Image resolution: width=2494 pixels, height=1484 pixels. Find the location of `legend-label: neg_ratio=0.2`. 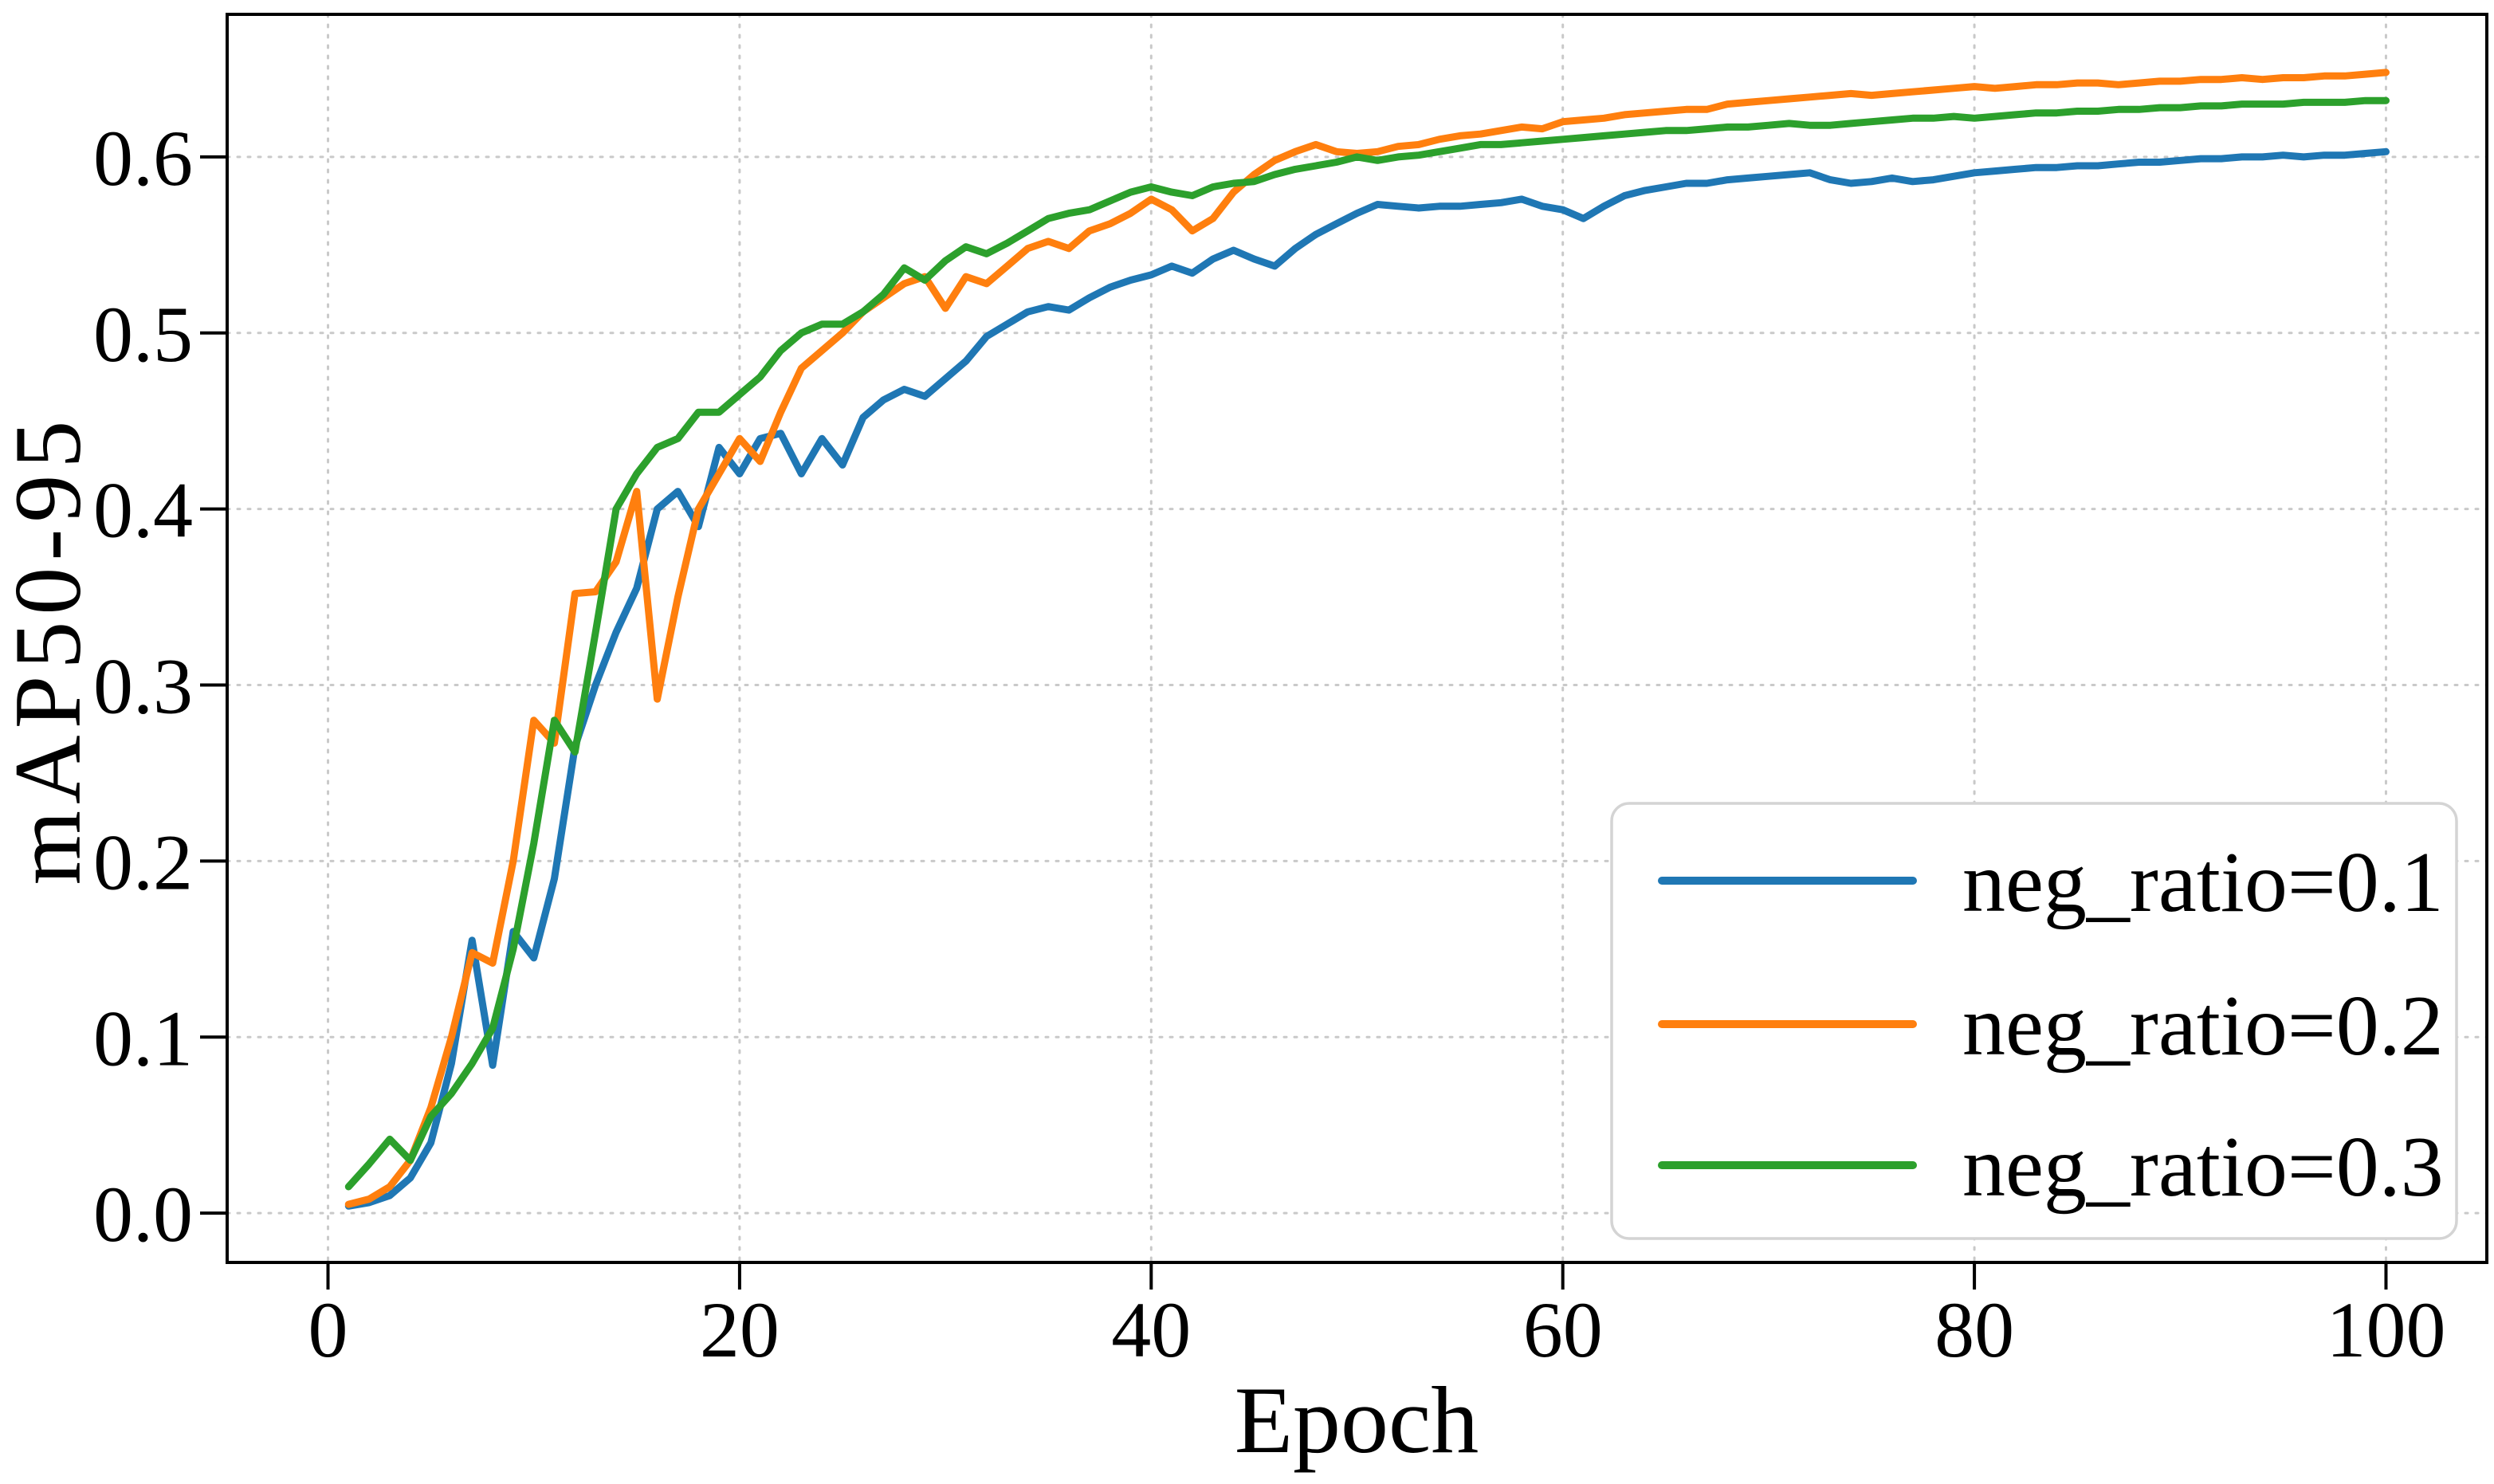

legend-label: neg_ratio=0.2 is located at coordinates (2203, 1026).